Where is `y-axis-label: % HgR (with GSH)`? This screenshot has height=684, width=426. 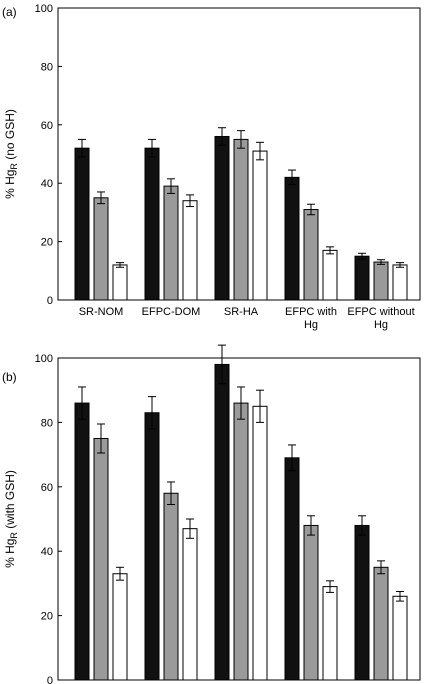 y-axis-label: % HgR (with GSH) is located at coordinates (11, 519).